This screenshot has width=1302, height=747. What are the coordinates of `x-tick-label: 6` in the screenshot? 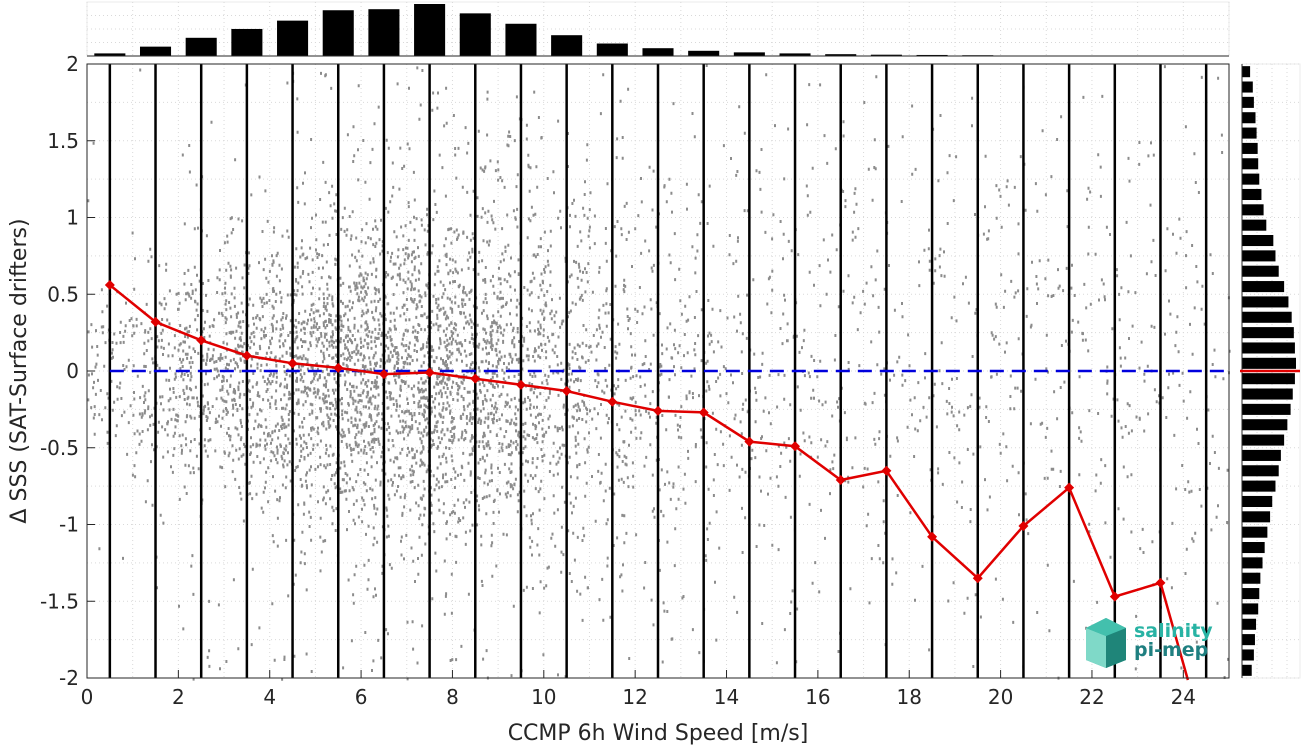 It's located at (361, 697).